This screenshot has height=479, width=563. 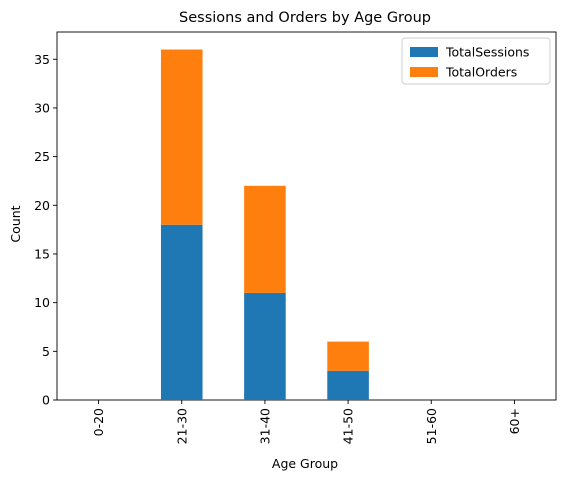 What do you see at coordinates (348, 426) in the screenshot?
I see `x-tick-label: 41-50` at bounding box center [348, 426].